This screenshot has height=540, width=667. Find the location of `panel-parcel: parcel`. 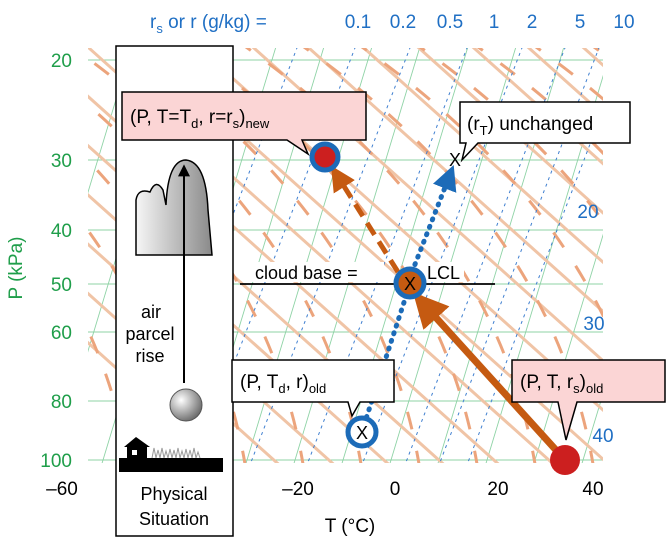

panel-parcel: parcel is located at coordinates (149, 334).